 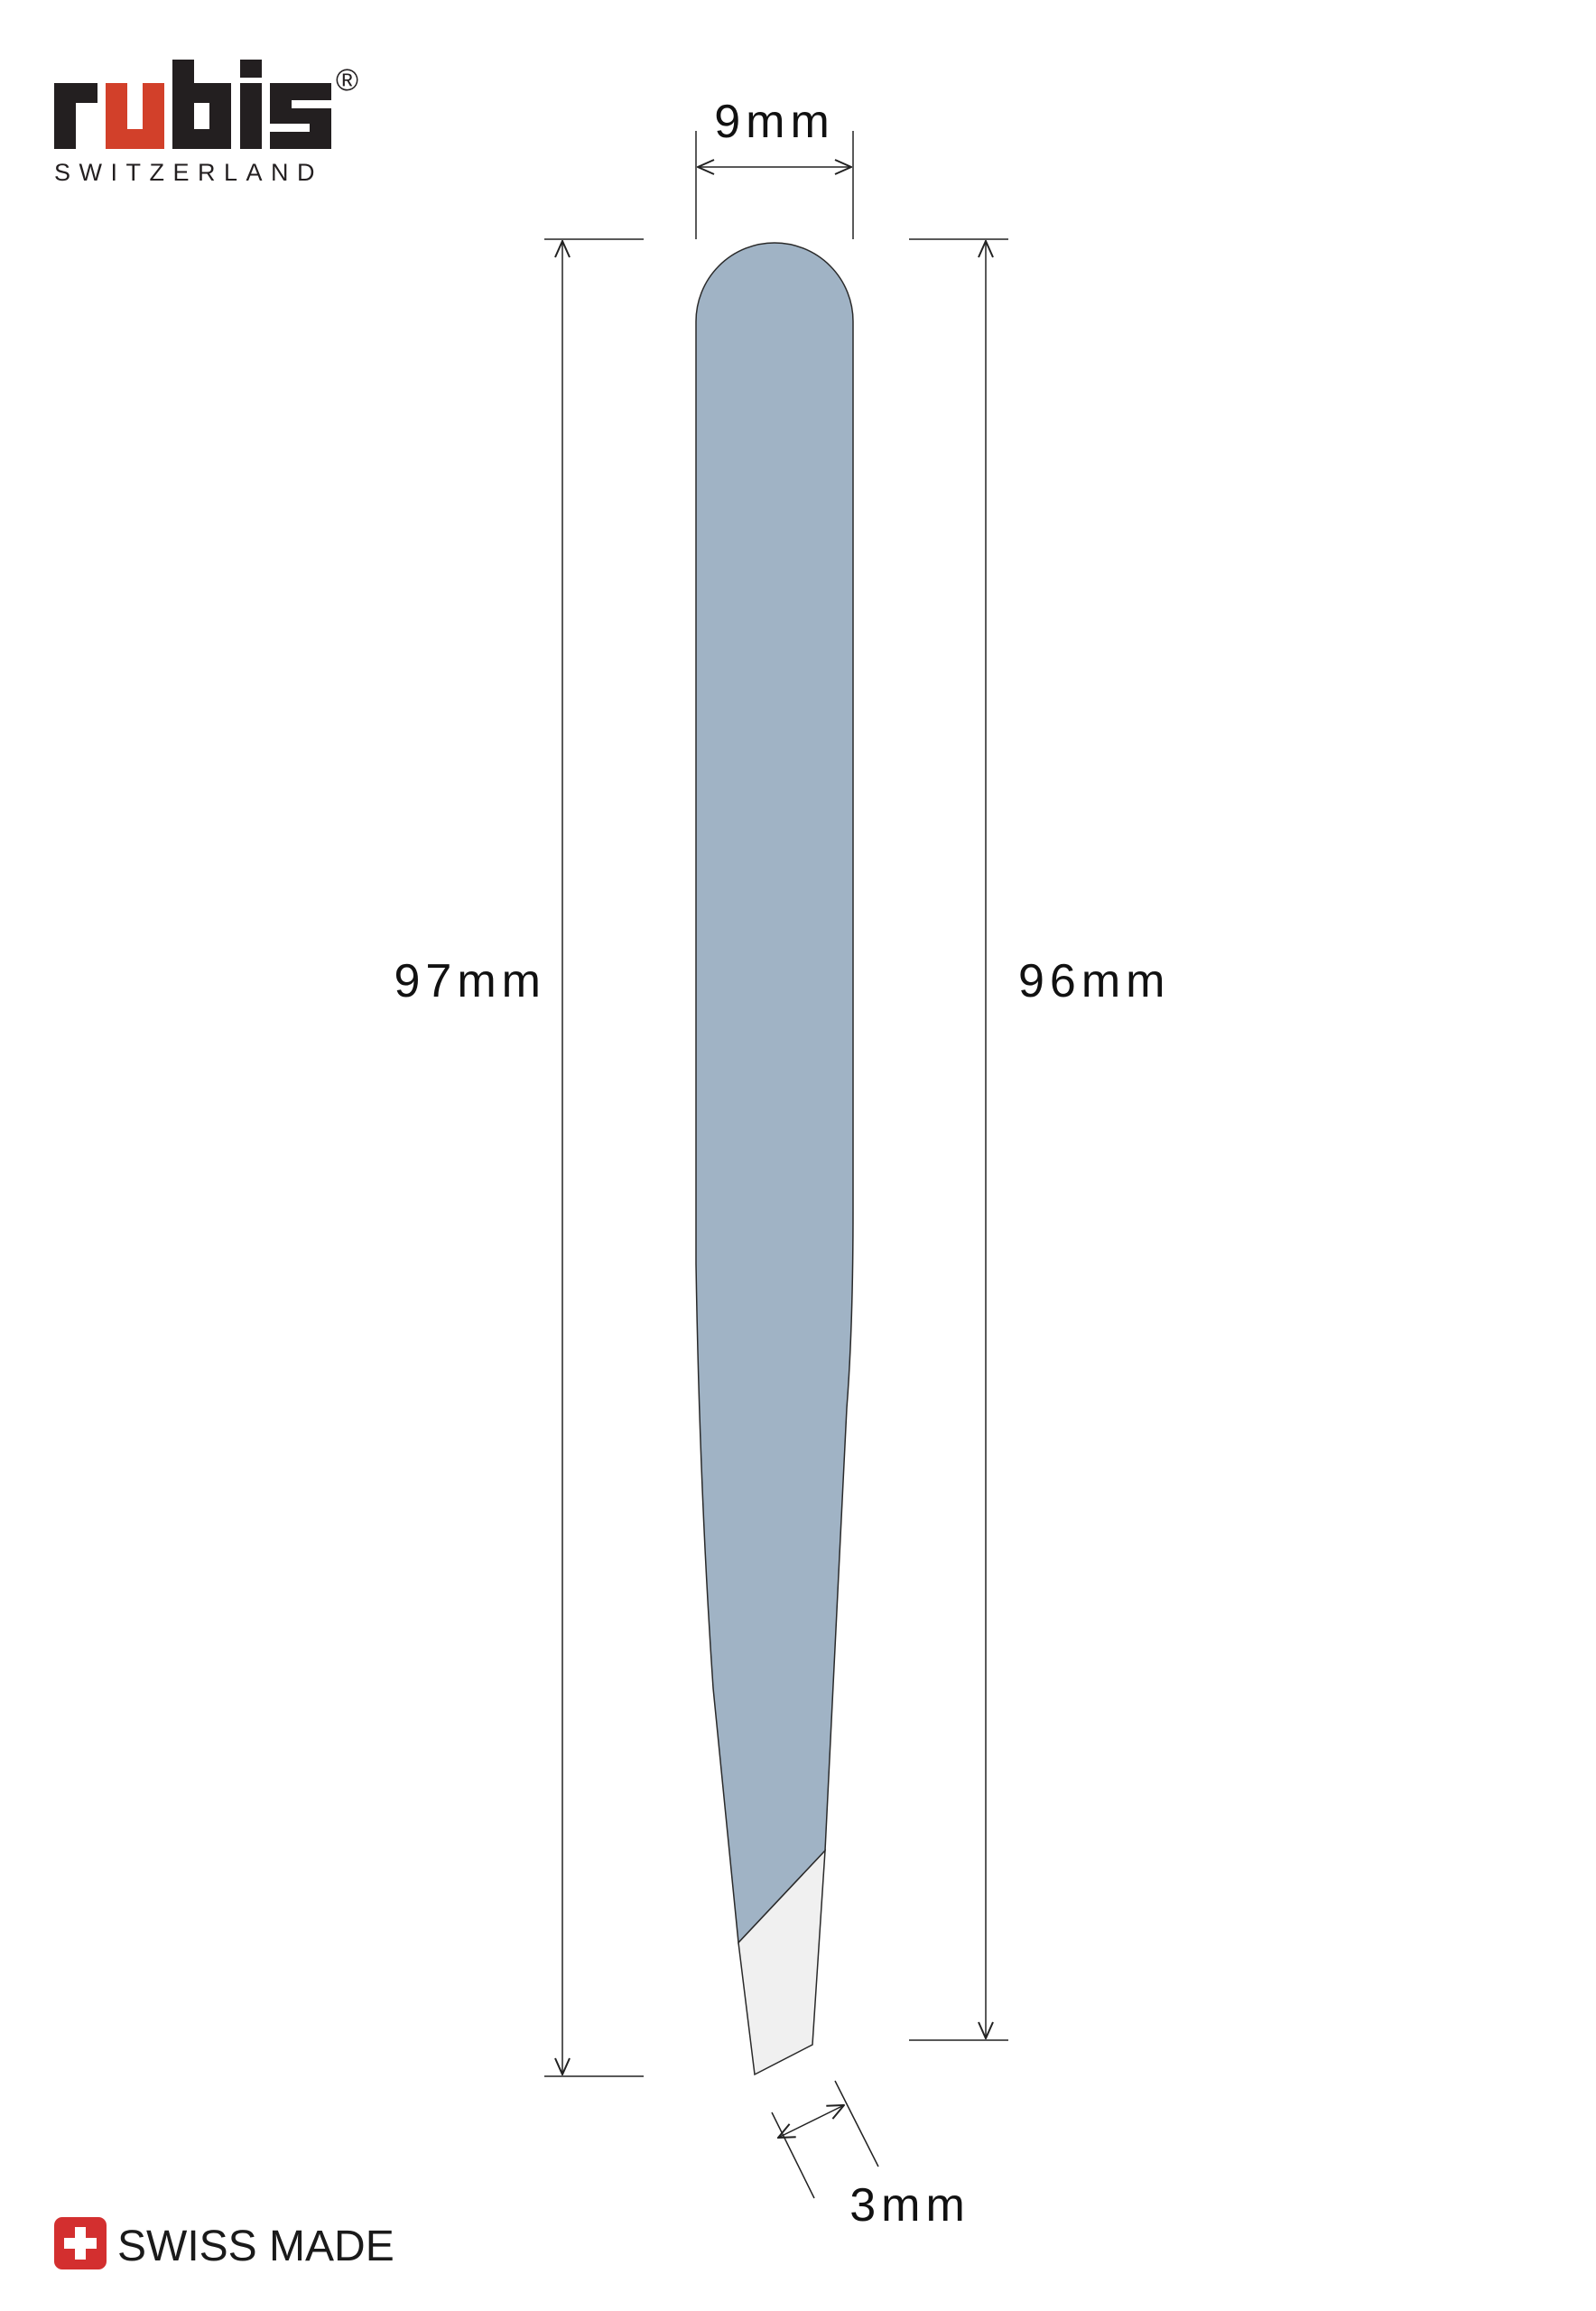 I want to click on swiss-made-badge: SWISS MADE, so click(x=224, y=2243).